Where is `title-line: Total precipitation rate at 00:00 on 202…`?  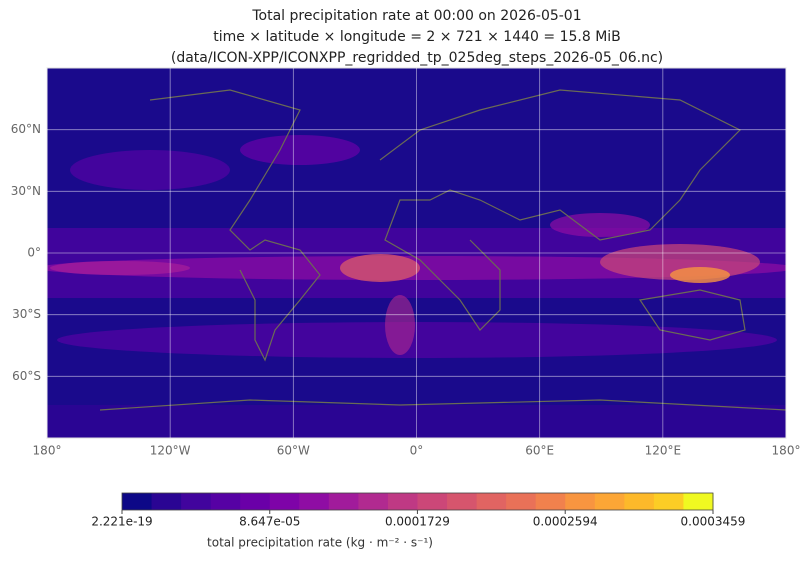
title-line: Total precipitation rate at 00:00 on 202… is located at coordinates (416, 16).